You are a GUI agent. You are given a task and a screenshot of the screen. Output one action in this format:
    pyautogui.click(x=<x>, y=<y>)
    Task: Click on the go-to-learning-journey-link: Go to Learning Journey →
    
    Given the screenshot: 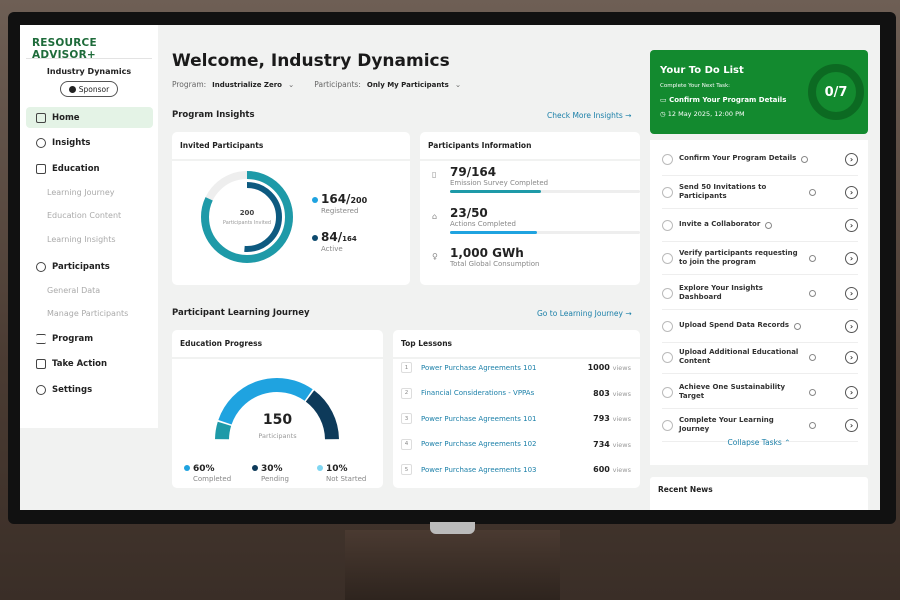 What is the action you would take?
    pyautogui.click(x=584, y=313)
    